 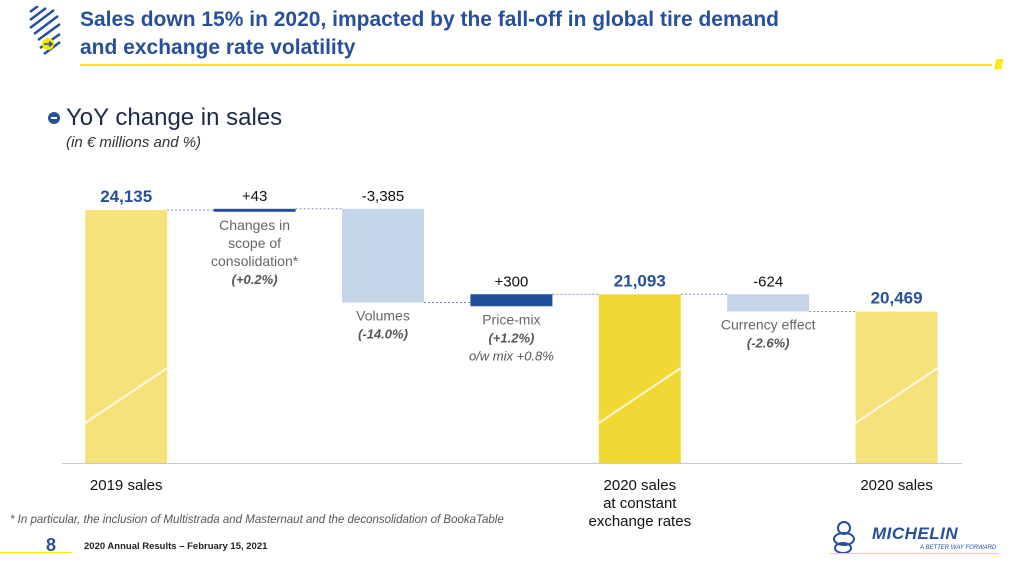 I want to click on step-desc-1-2: consolidation*, so click(x=255, y=261).